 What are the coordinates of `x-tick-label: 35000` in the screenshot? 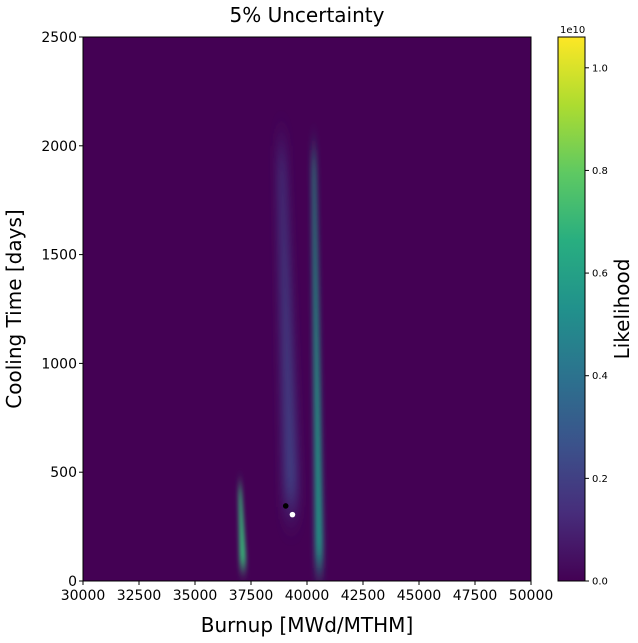 It's located at (195, 596).